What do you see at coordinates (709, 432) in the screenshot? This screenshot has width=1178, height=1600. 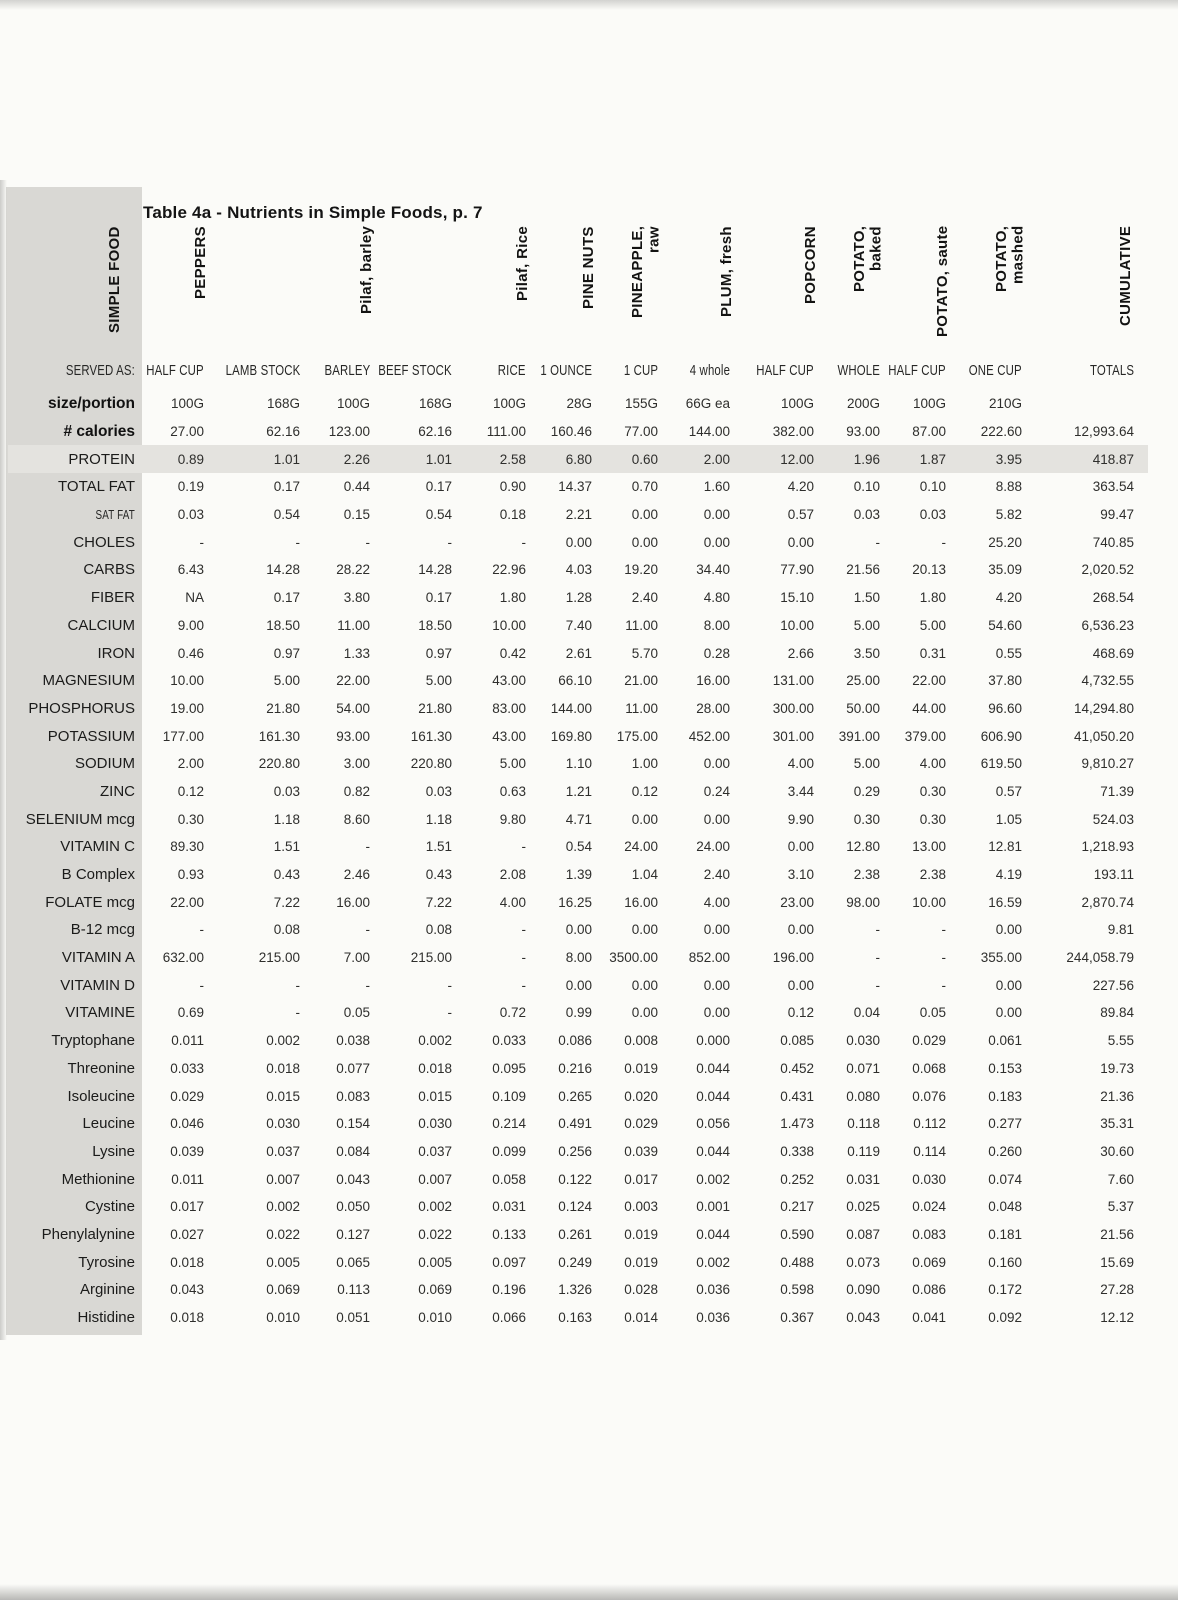 I see `value-cell-text: 144.00` at bounding box center [709, 432].